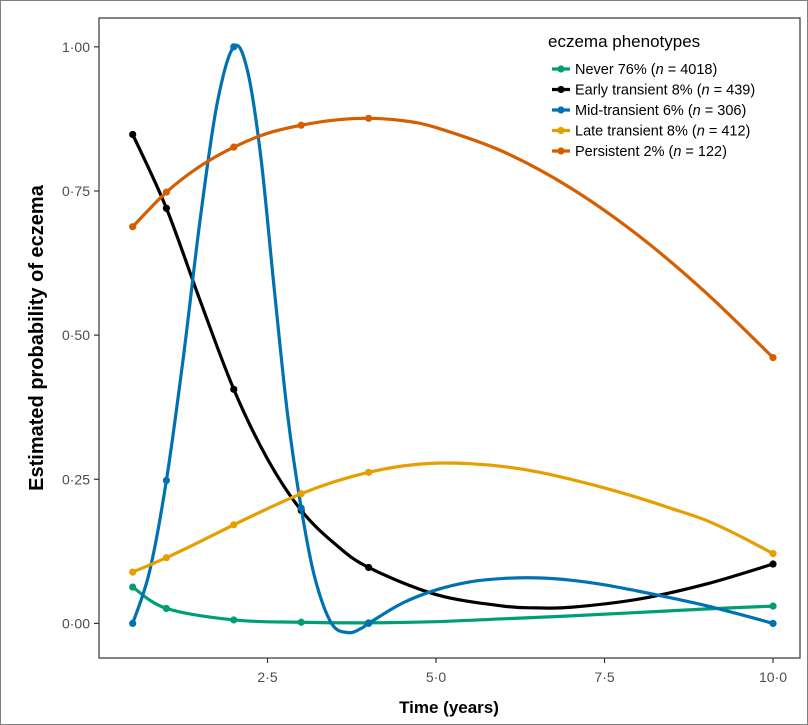  Describe the element at coordinates (267, 677) in the screenshot. I see `x-tick-label: 2·5` at that location.